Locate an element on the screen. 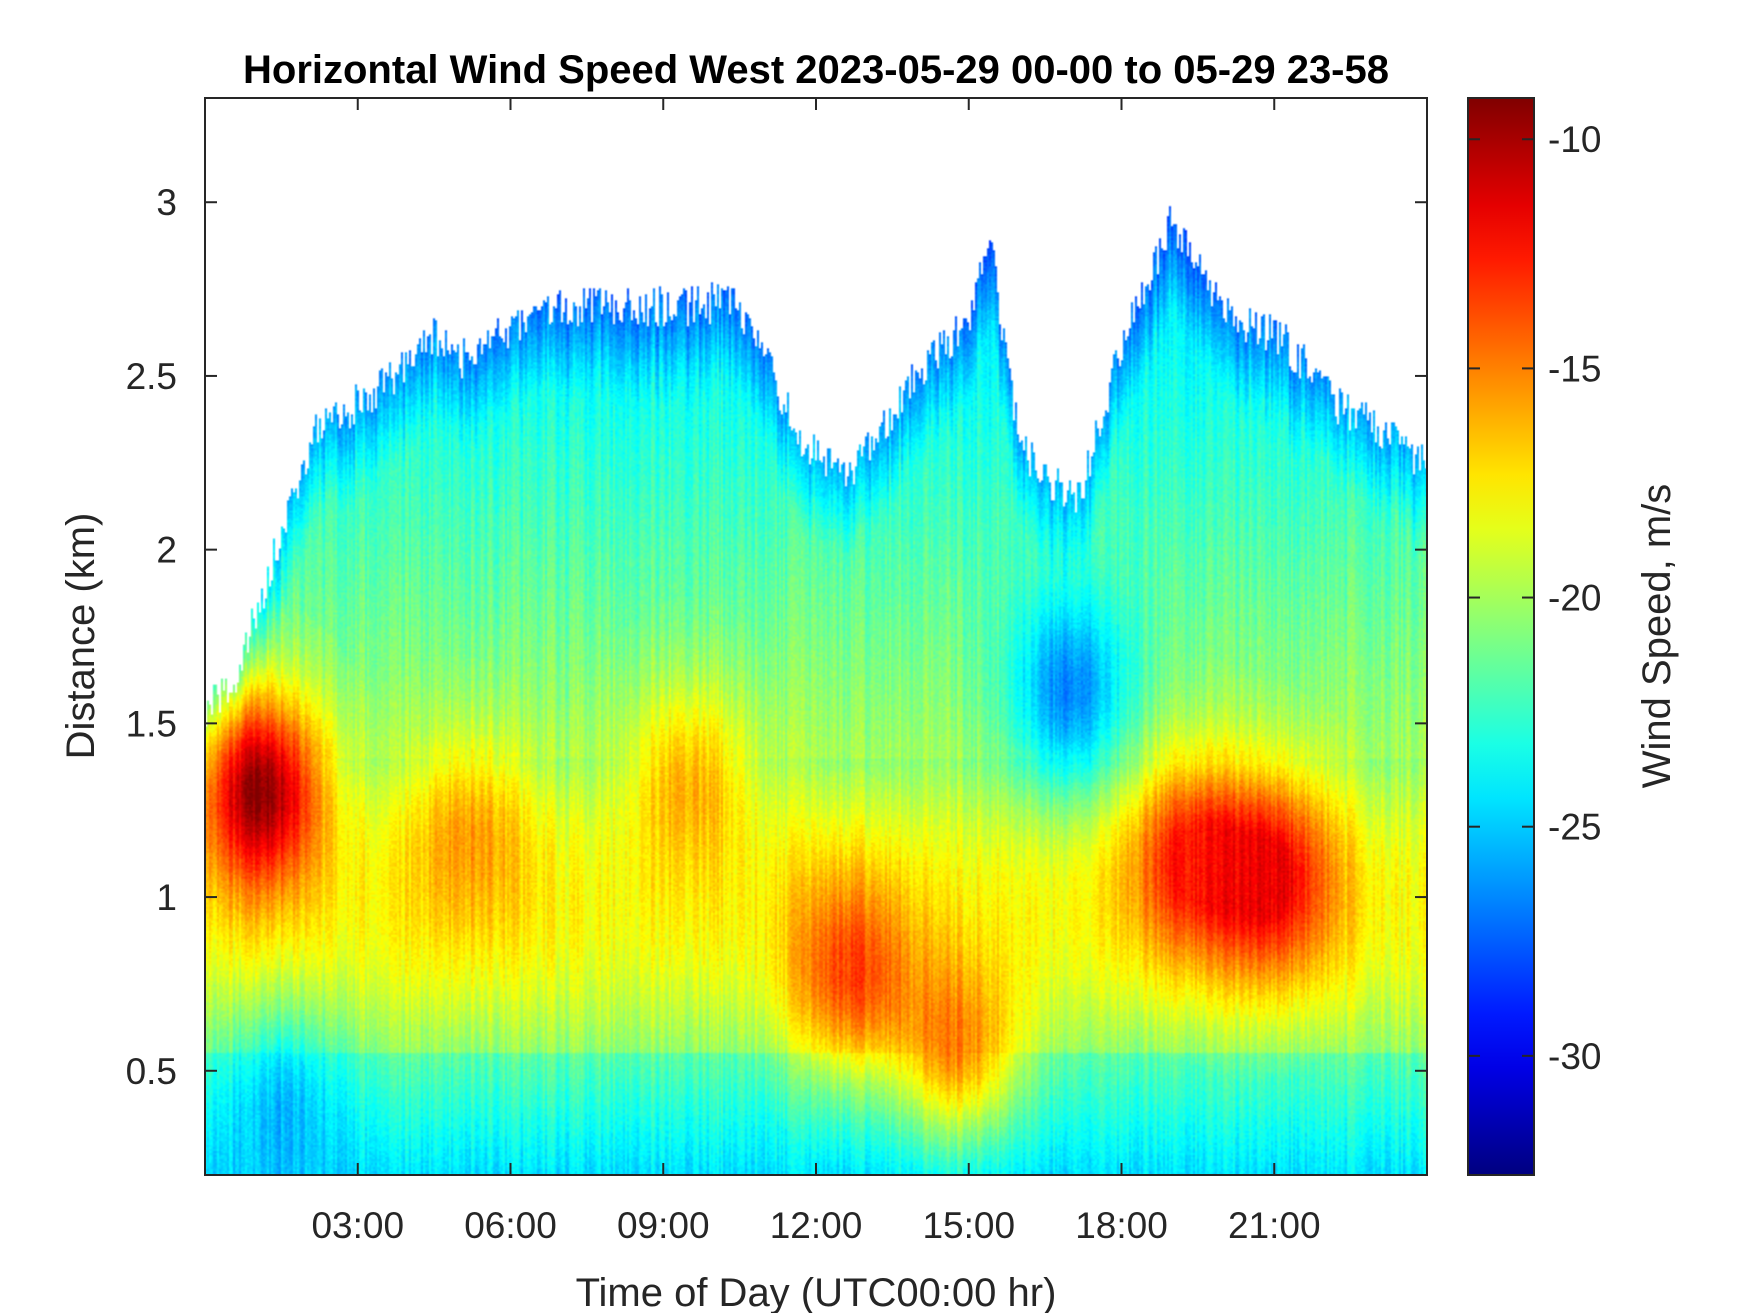  colorbar-ticks: -10 -15 -20 -25 -30 is located at coordinates (1534, 598).